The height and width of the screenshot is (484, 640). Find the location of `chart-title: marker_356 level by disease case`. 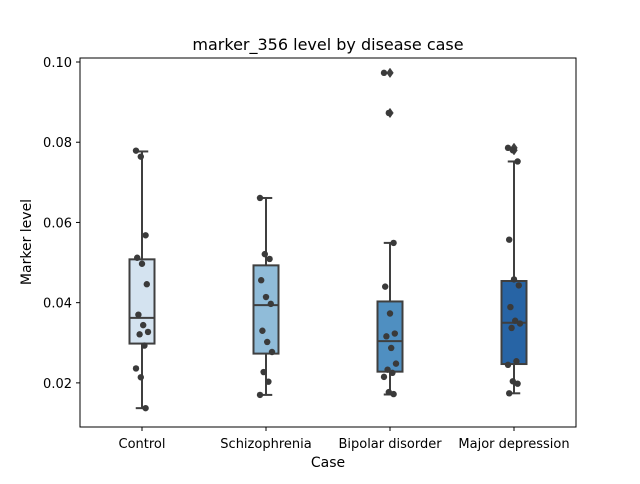

chart-title: marker_356 level by disease case is located at coordinates (327, 45).